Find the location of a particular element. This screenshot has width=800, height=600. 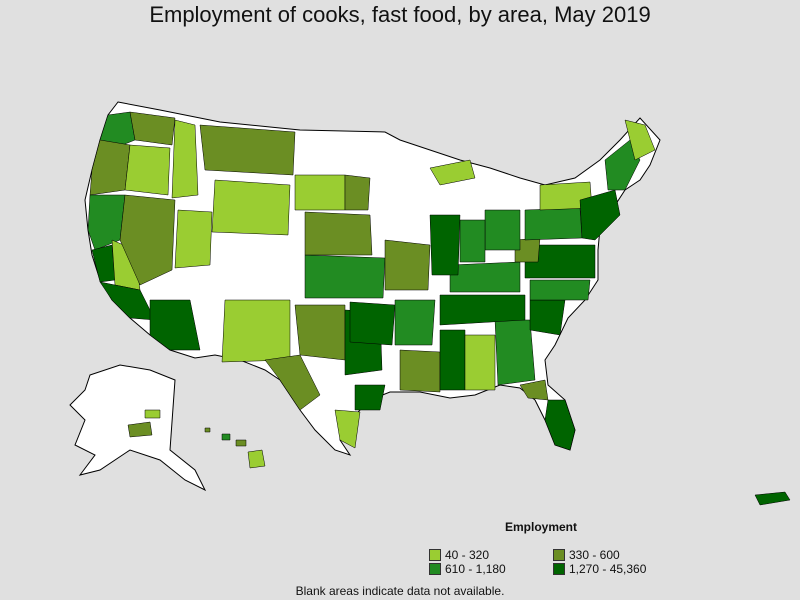

region-oh is located at coordinates (502, 230).